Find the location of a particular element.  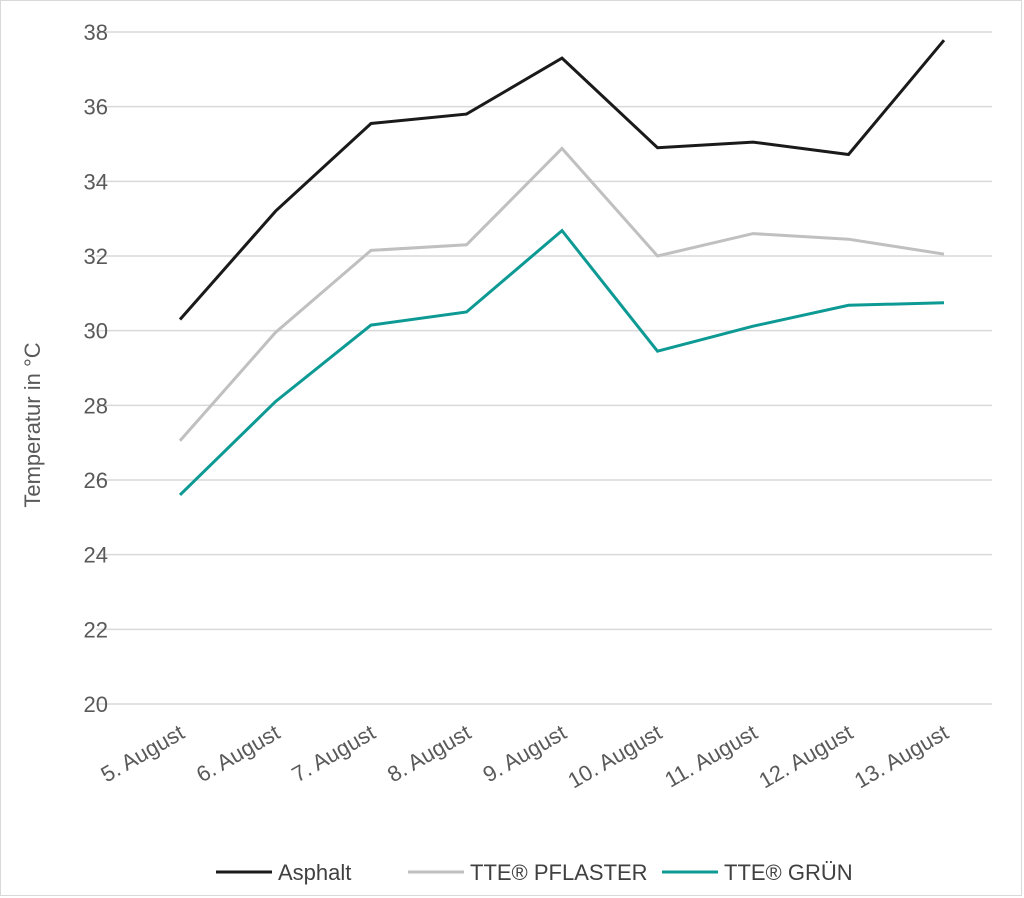

legend: Asphalt TTE® PFLASTER TTE® GRÜN is located at coordinates (534, 872).